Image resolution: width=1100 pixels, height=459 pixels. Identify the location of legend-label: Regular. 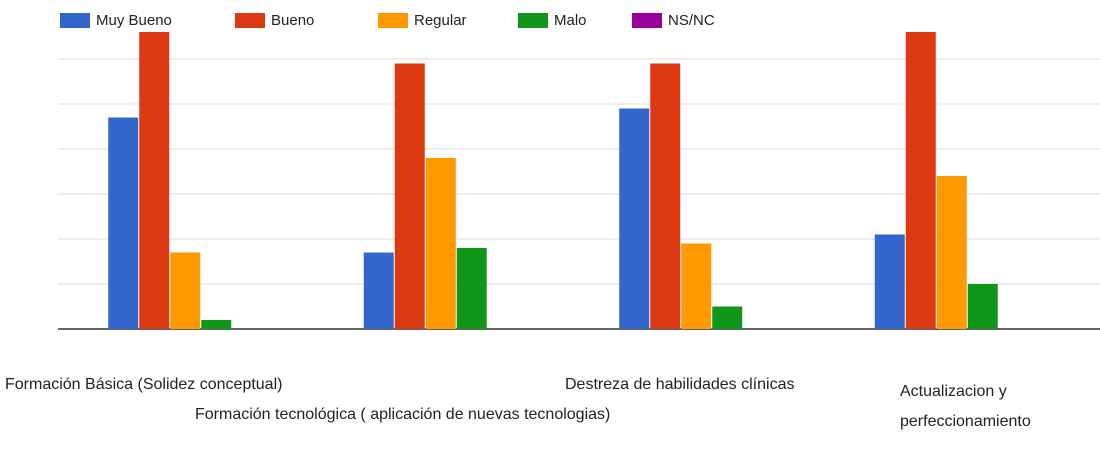
(440, 20).